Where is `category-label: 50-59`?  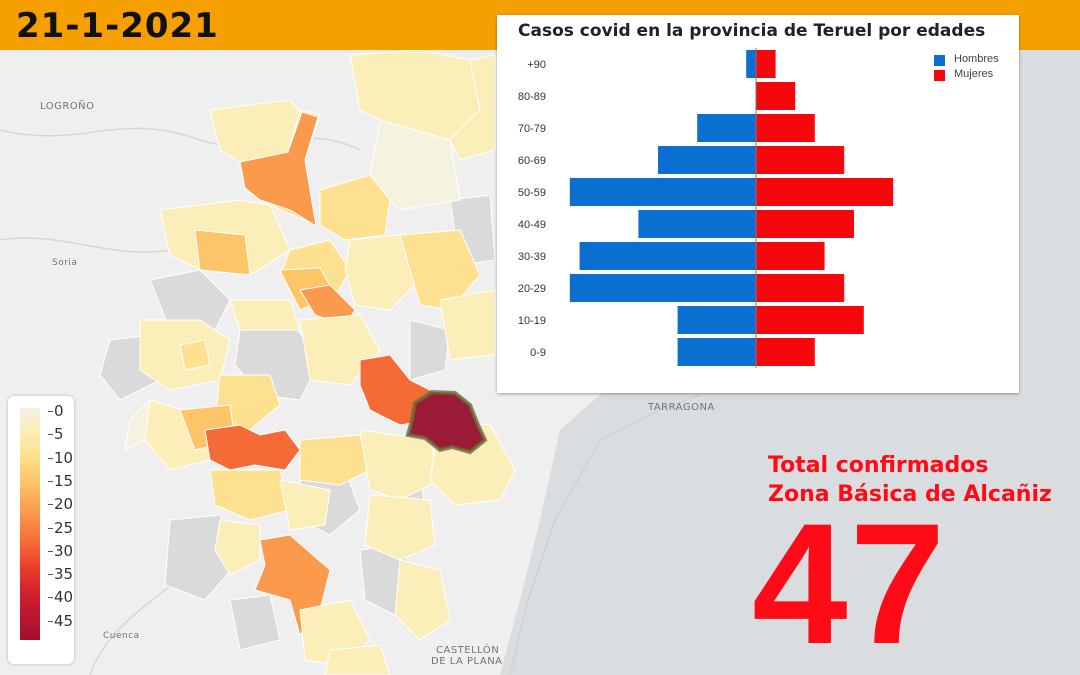
category-label: 50-59 is located at coordinates (532, 193).